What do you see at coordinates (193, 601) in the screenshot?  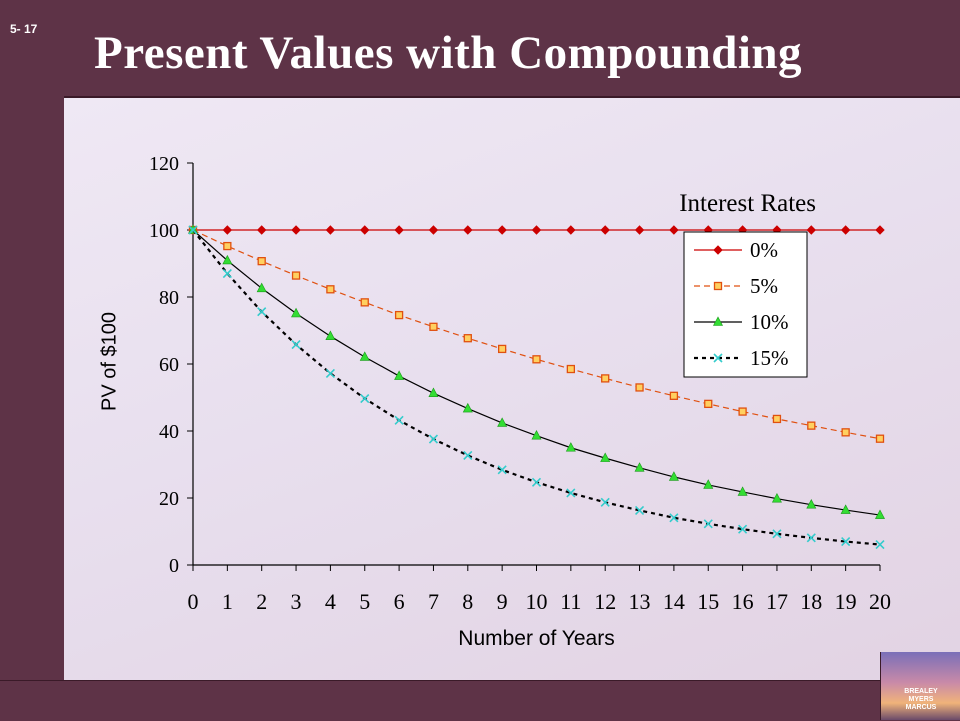 I see `x-tick-label: 0` at bounding box center [193, 601].